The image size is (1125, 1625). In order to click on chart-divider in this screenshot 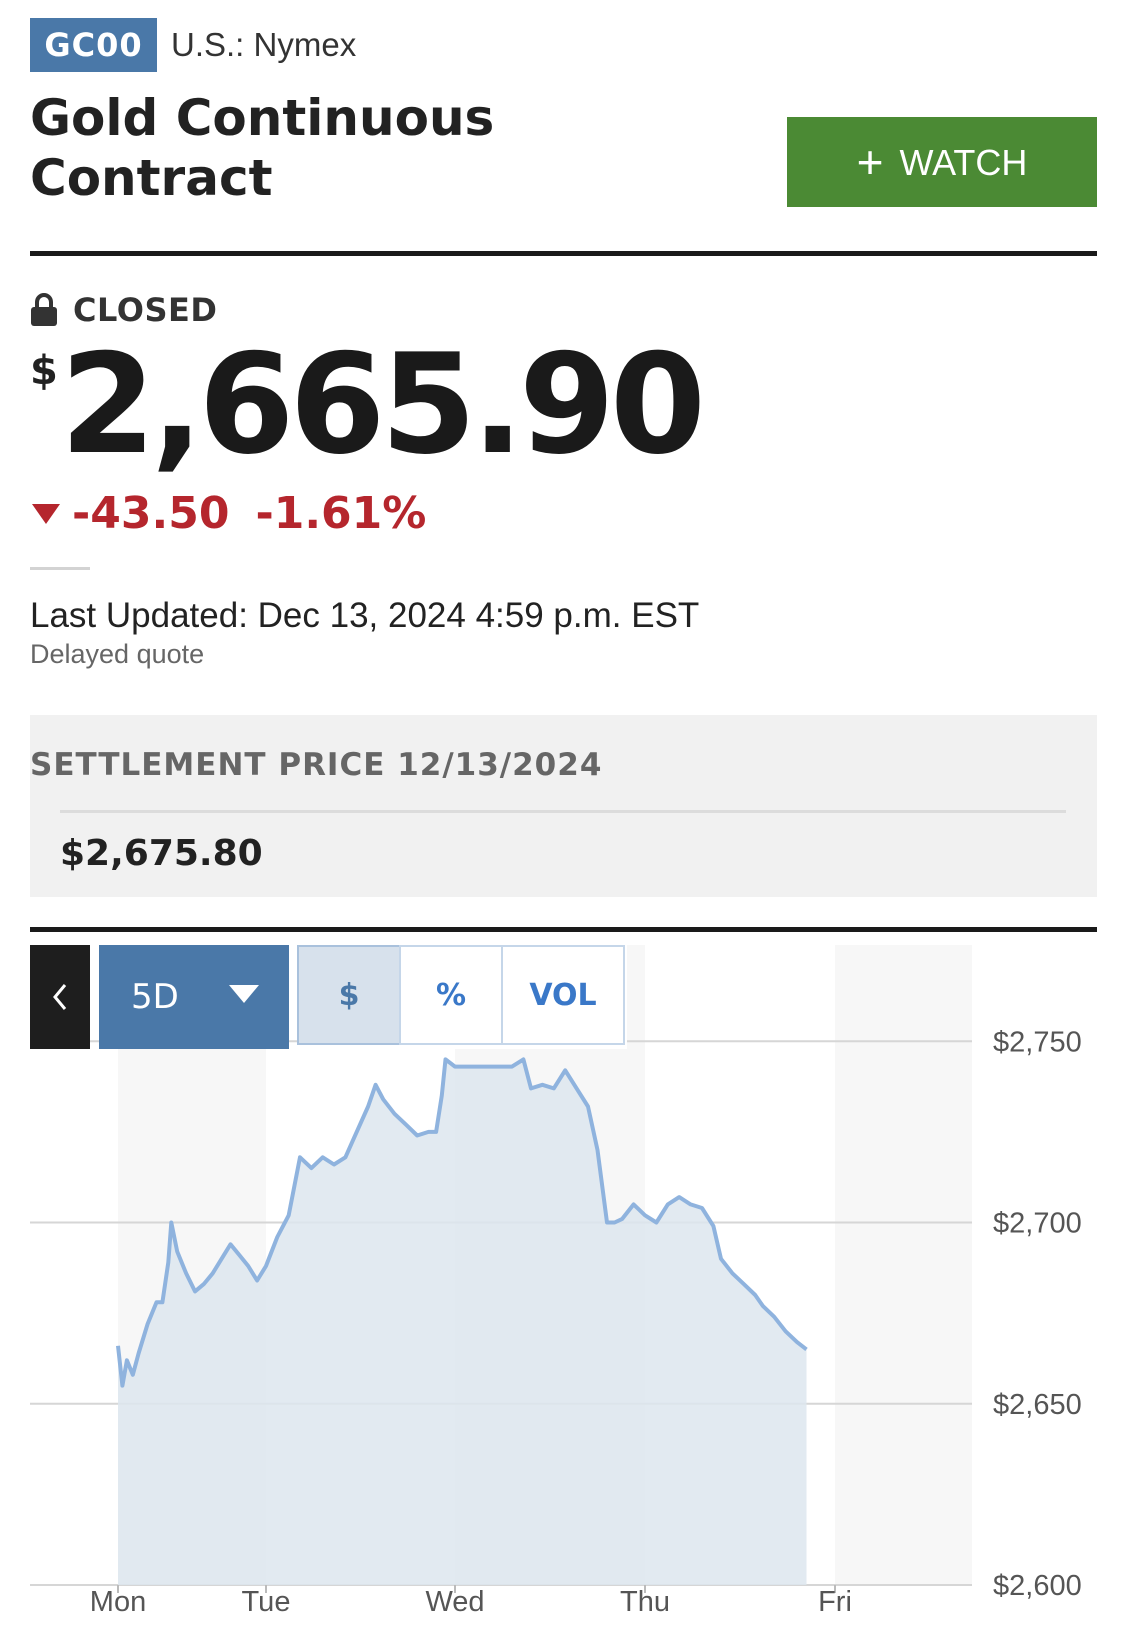, I will do `click(563, 929)`.